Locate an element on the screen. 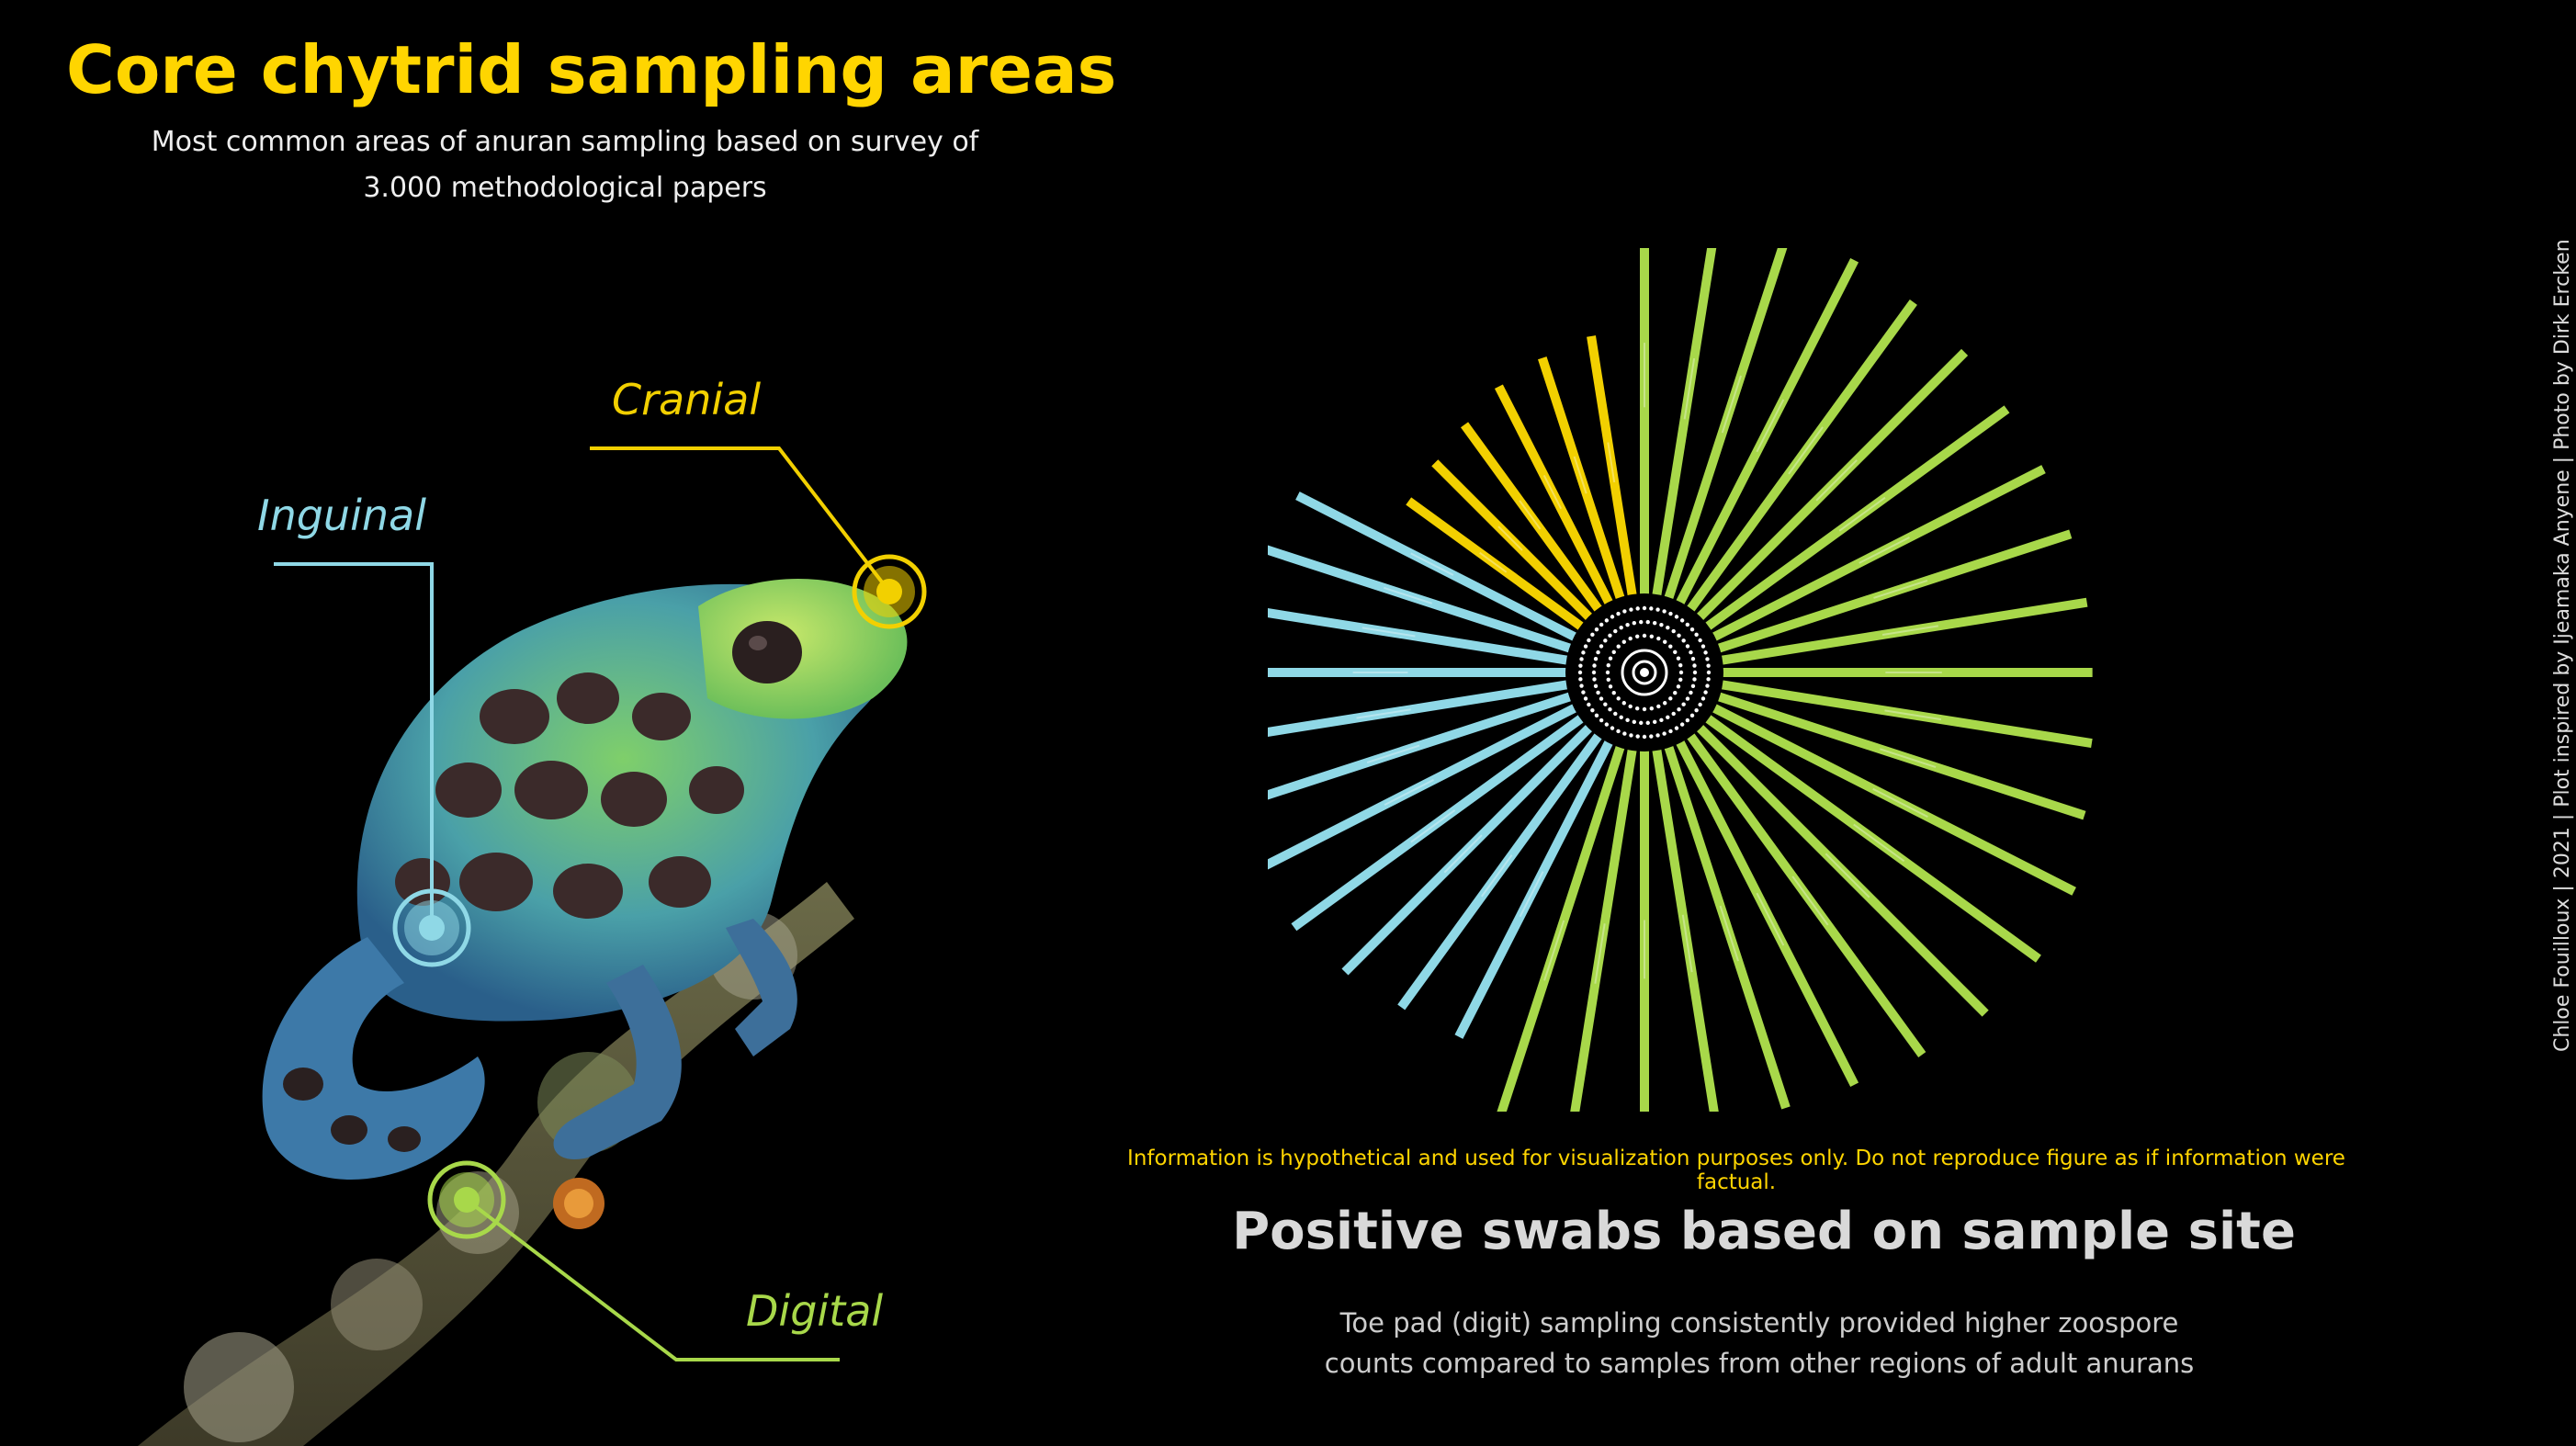  inguinal-marker is located at coordinates (431, 927).